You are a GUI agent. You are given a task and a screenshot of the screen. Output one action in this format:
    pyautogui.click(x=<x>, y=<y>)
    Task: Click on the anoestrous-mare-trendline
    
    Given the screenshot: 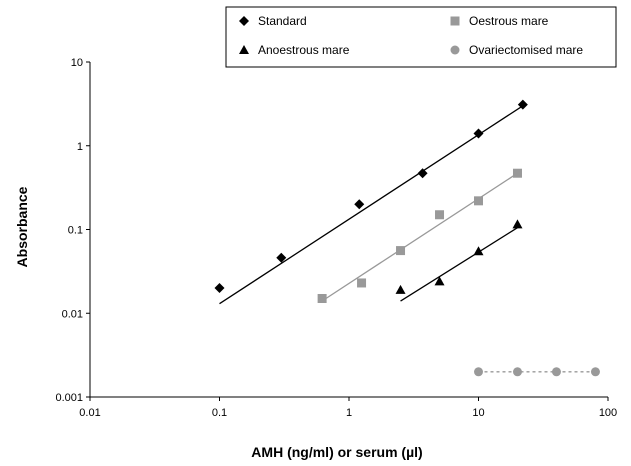 What is the action you would take?
    pyautogui.click(x=459, y=264)
    